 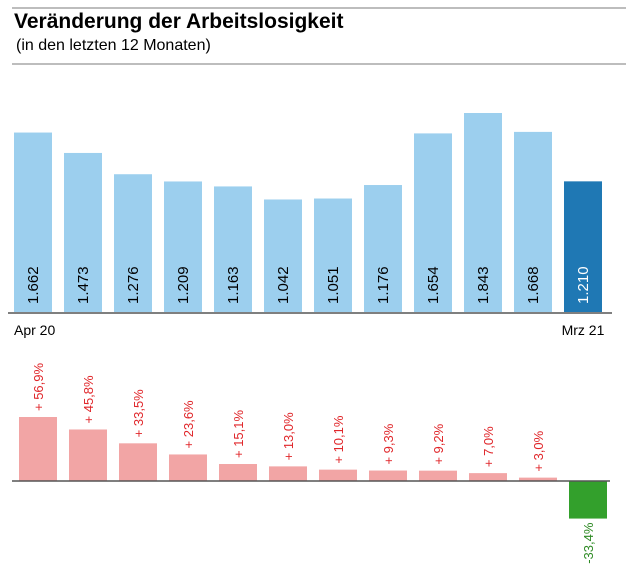 What do you see at coordinates (283, 285) in the screenshot?
I see `bar-value-label: 1.042` at bounding box center [283, 285].